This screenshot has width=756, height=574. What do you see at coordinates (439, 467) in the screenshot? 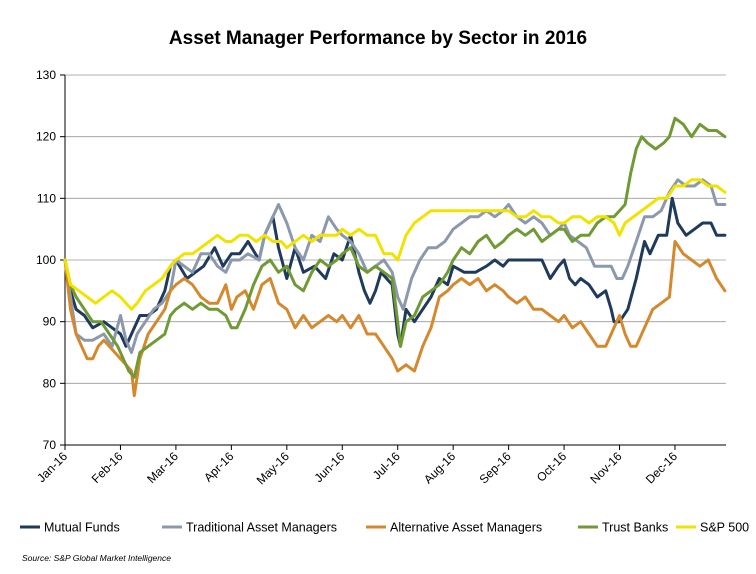
I see `x-tick-label: Aug-16` at bounding box center [439, 467].